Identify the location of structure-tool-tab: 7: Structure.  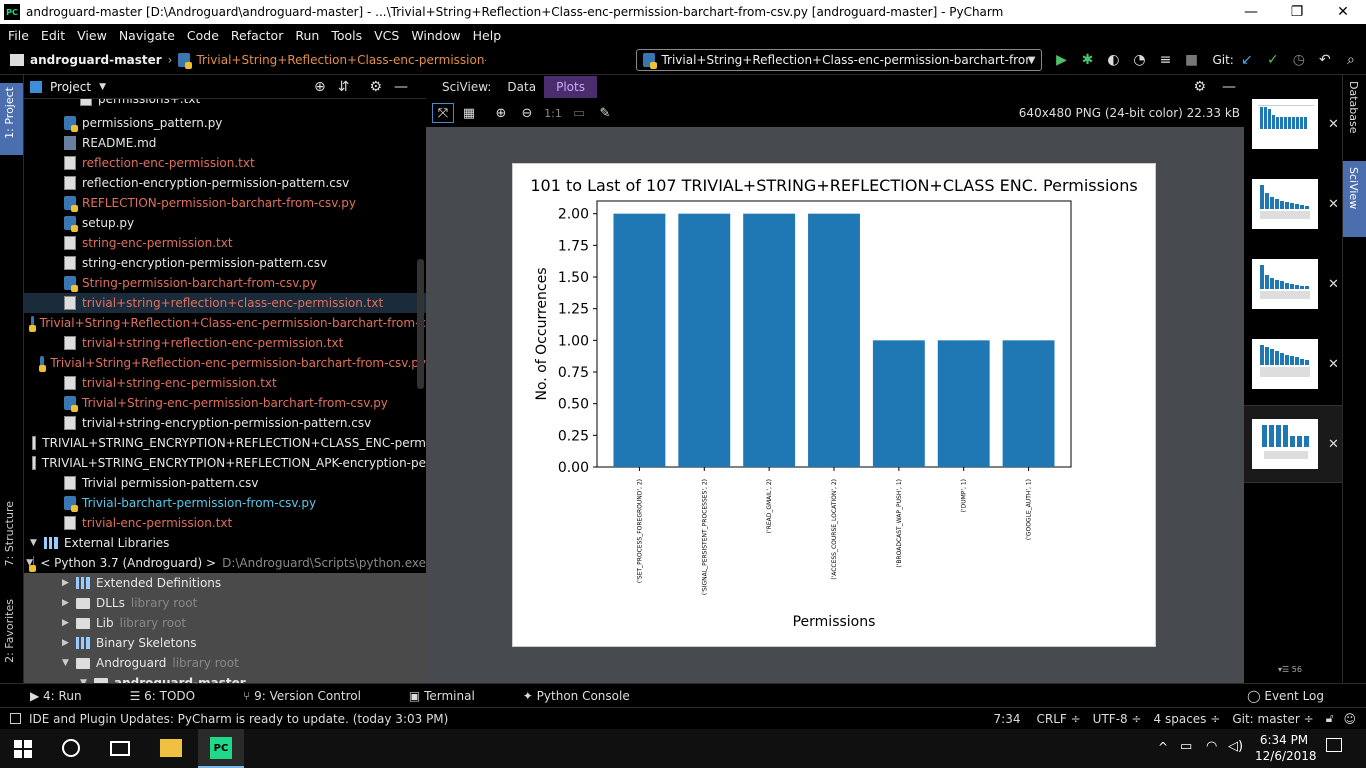
(9, 534).